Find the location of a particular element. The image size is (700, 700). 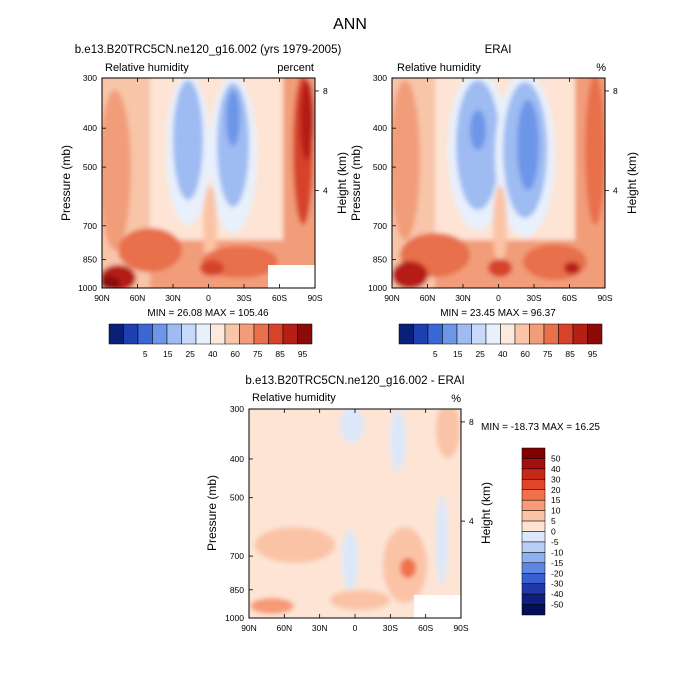

height-tick-label: 8 is located at coordinates (615, 91).